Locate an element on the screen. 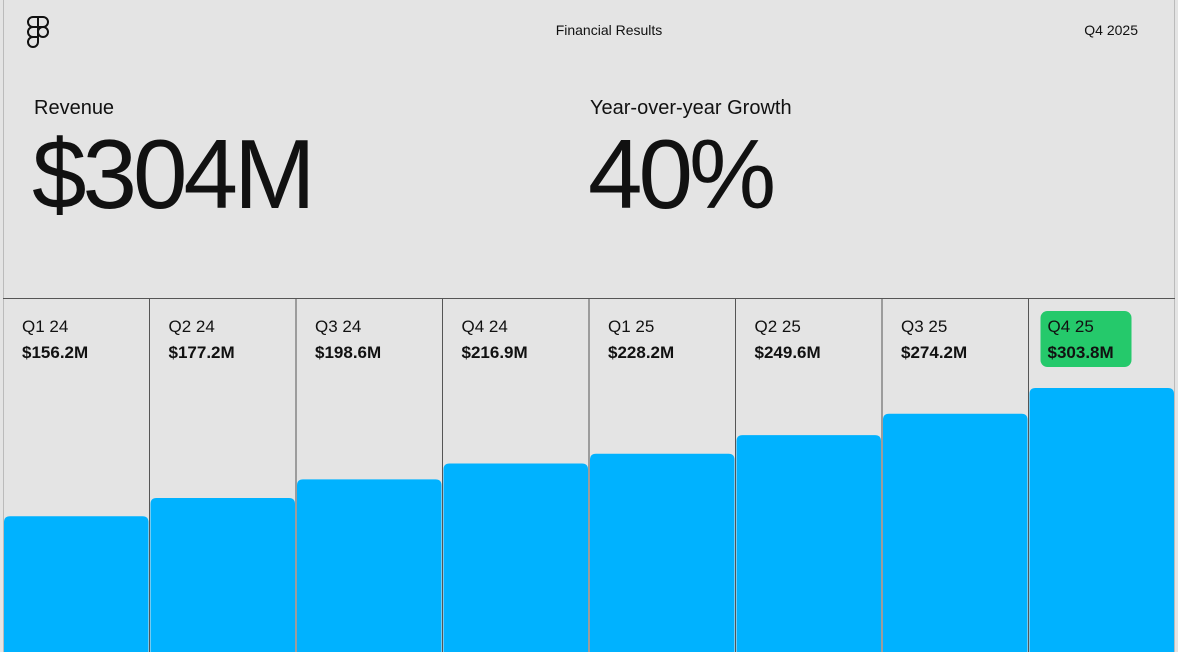  category-label: Q2 24 is located at coordinates (192, 326).